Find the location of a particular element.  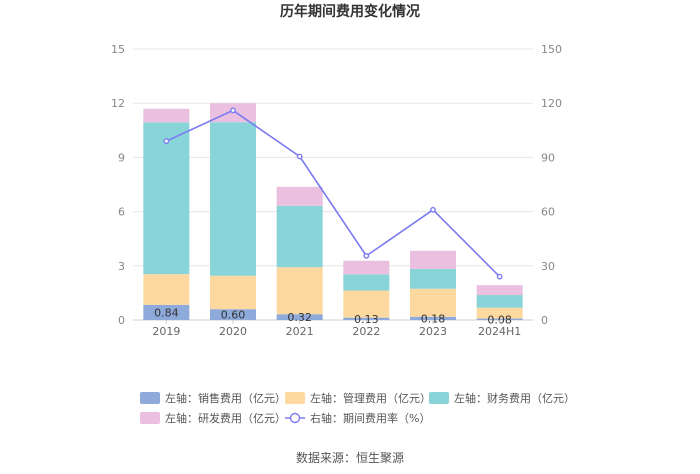

data-label: 0.32 is located at coordinates (299, 317).